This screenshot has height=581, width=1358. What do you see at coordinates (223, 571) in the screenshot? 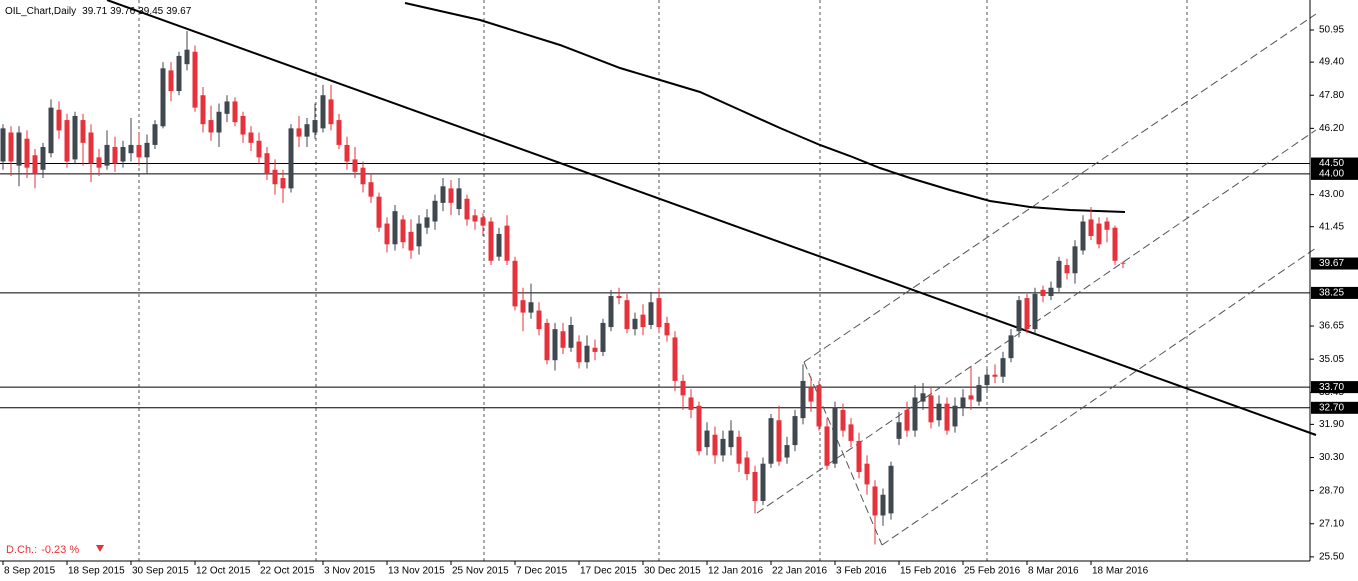
I see `x-tick-label: 12 Oct 2015` at bounding box center [223, 571].